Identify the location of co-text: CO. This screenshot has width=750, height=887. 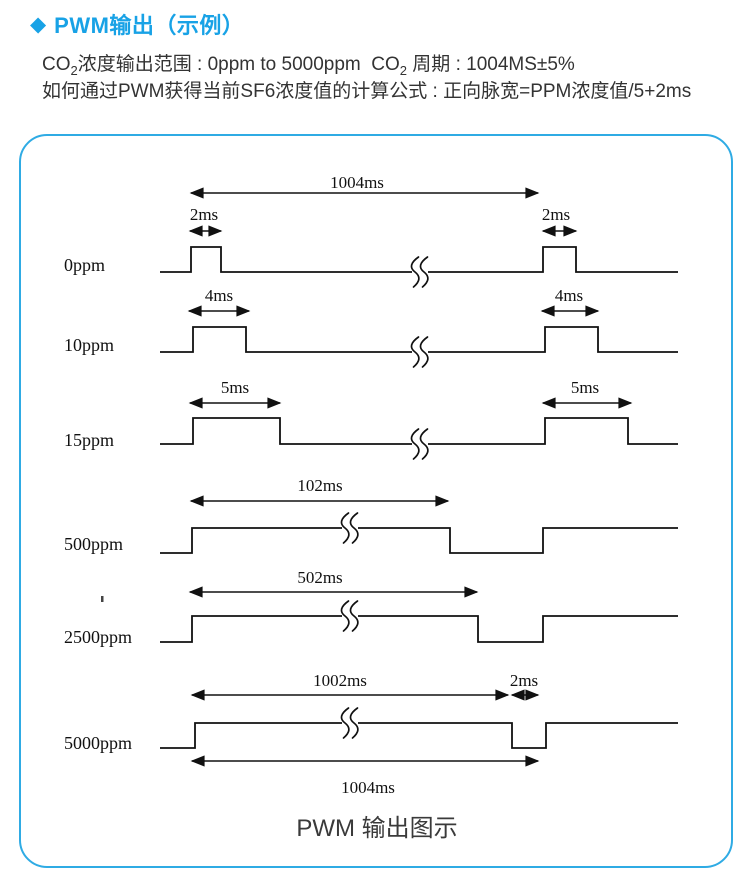
(56, 64).